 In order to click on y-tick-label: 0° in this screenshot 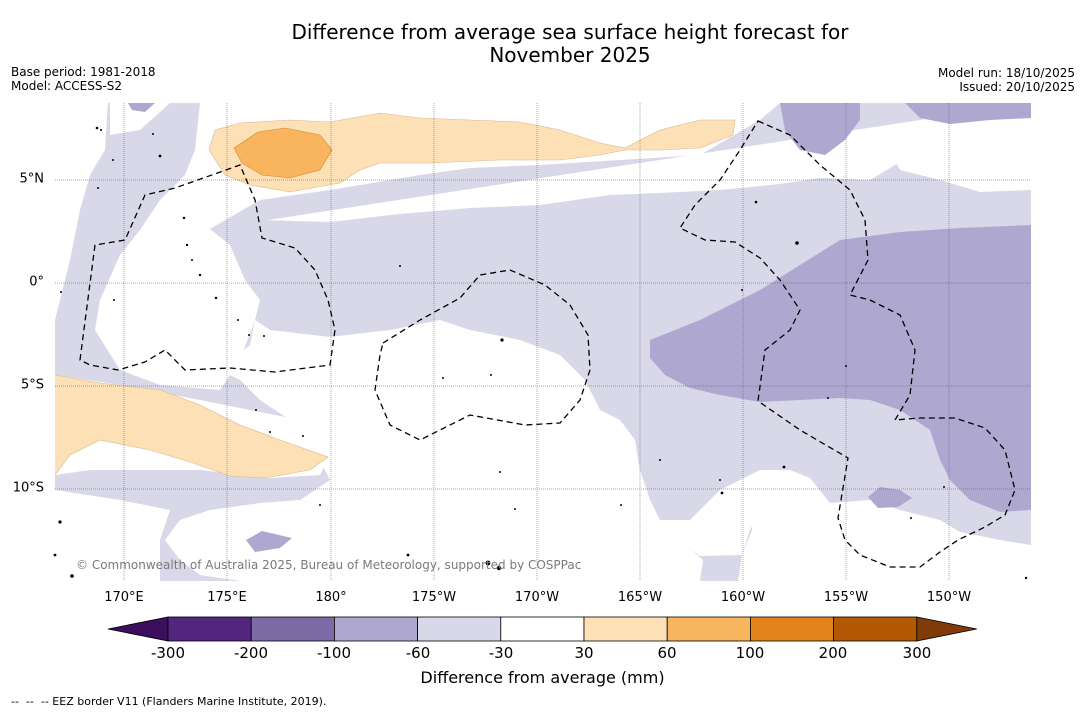, I will do `click(36, 282)`.